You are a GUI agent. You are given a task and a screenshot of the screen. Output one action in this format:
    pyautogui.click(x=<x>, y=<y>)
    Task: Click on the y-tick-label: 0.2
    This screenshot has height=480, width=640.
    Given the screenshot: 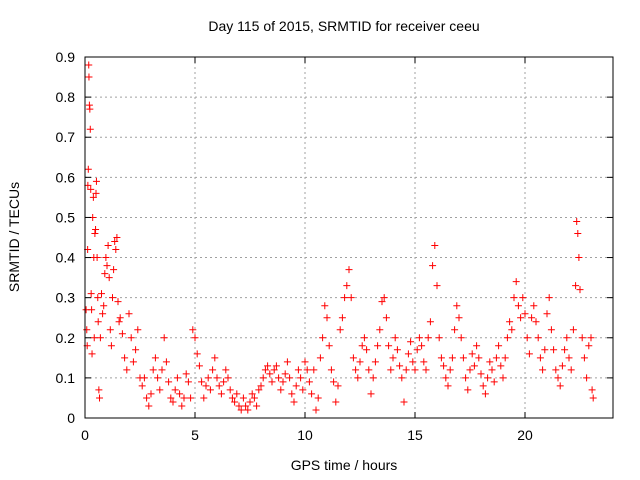 What is the action you would take?
    pyautogui.click(x=66, y=338)
    